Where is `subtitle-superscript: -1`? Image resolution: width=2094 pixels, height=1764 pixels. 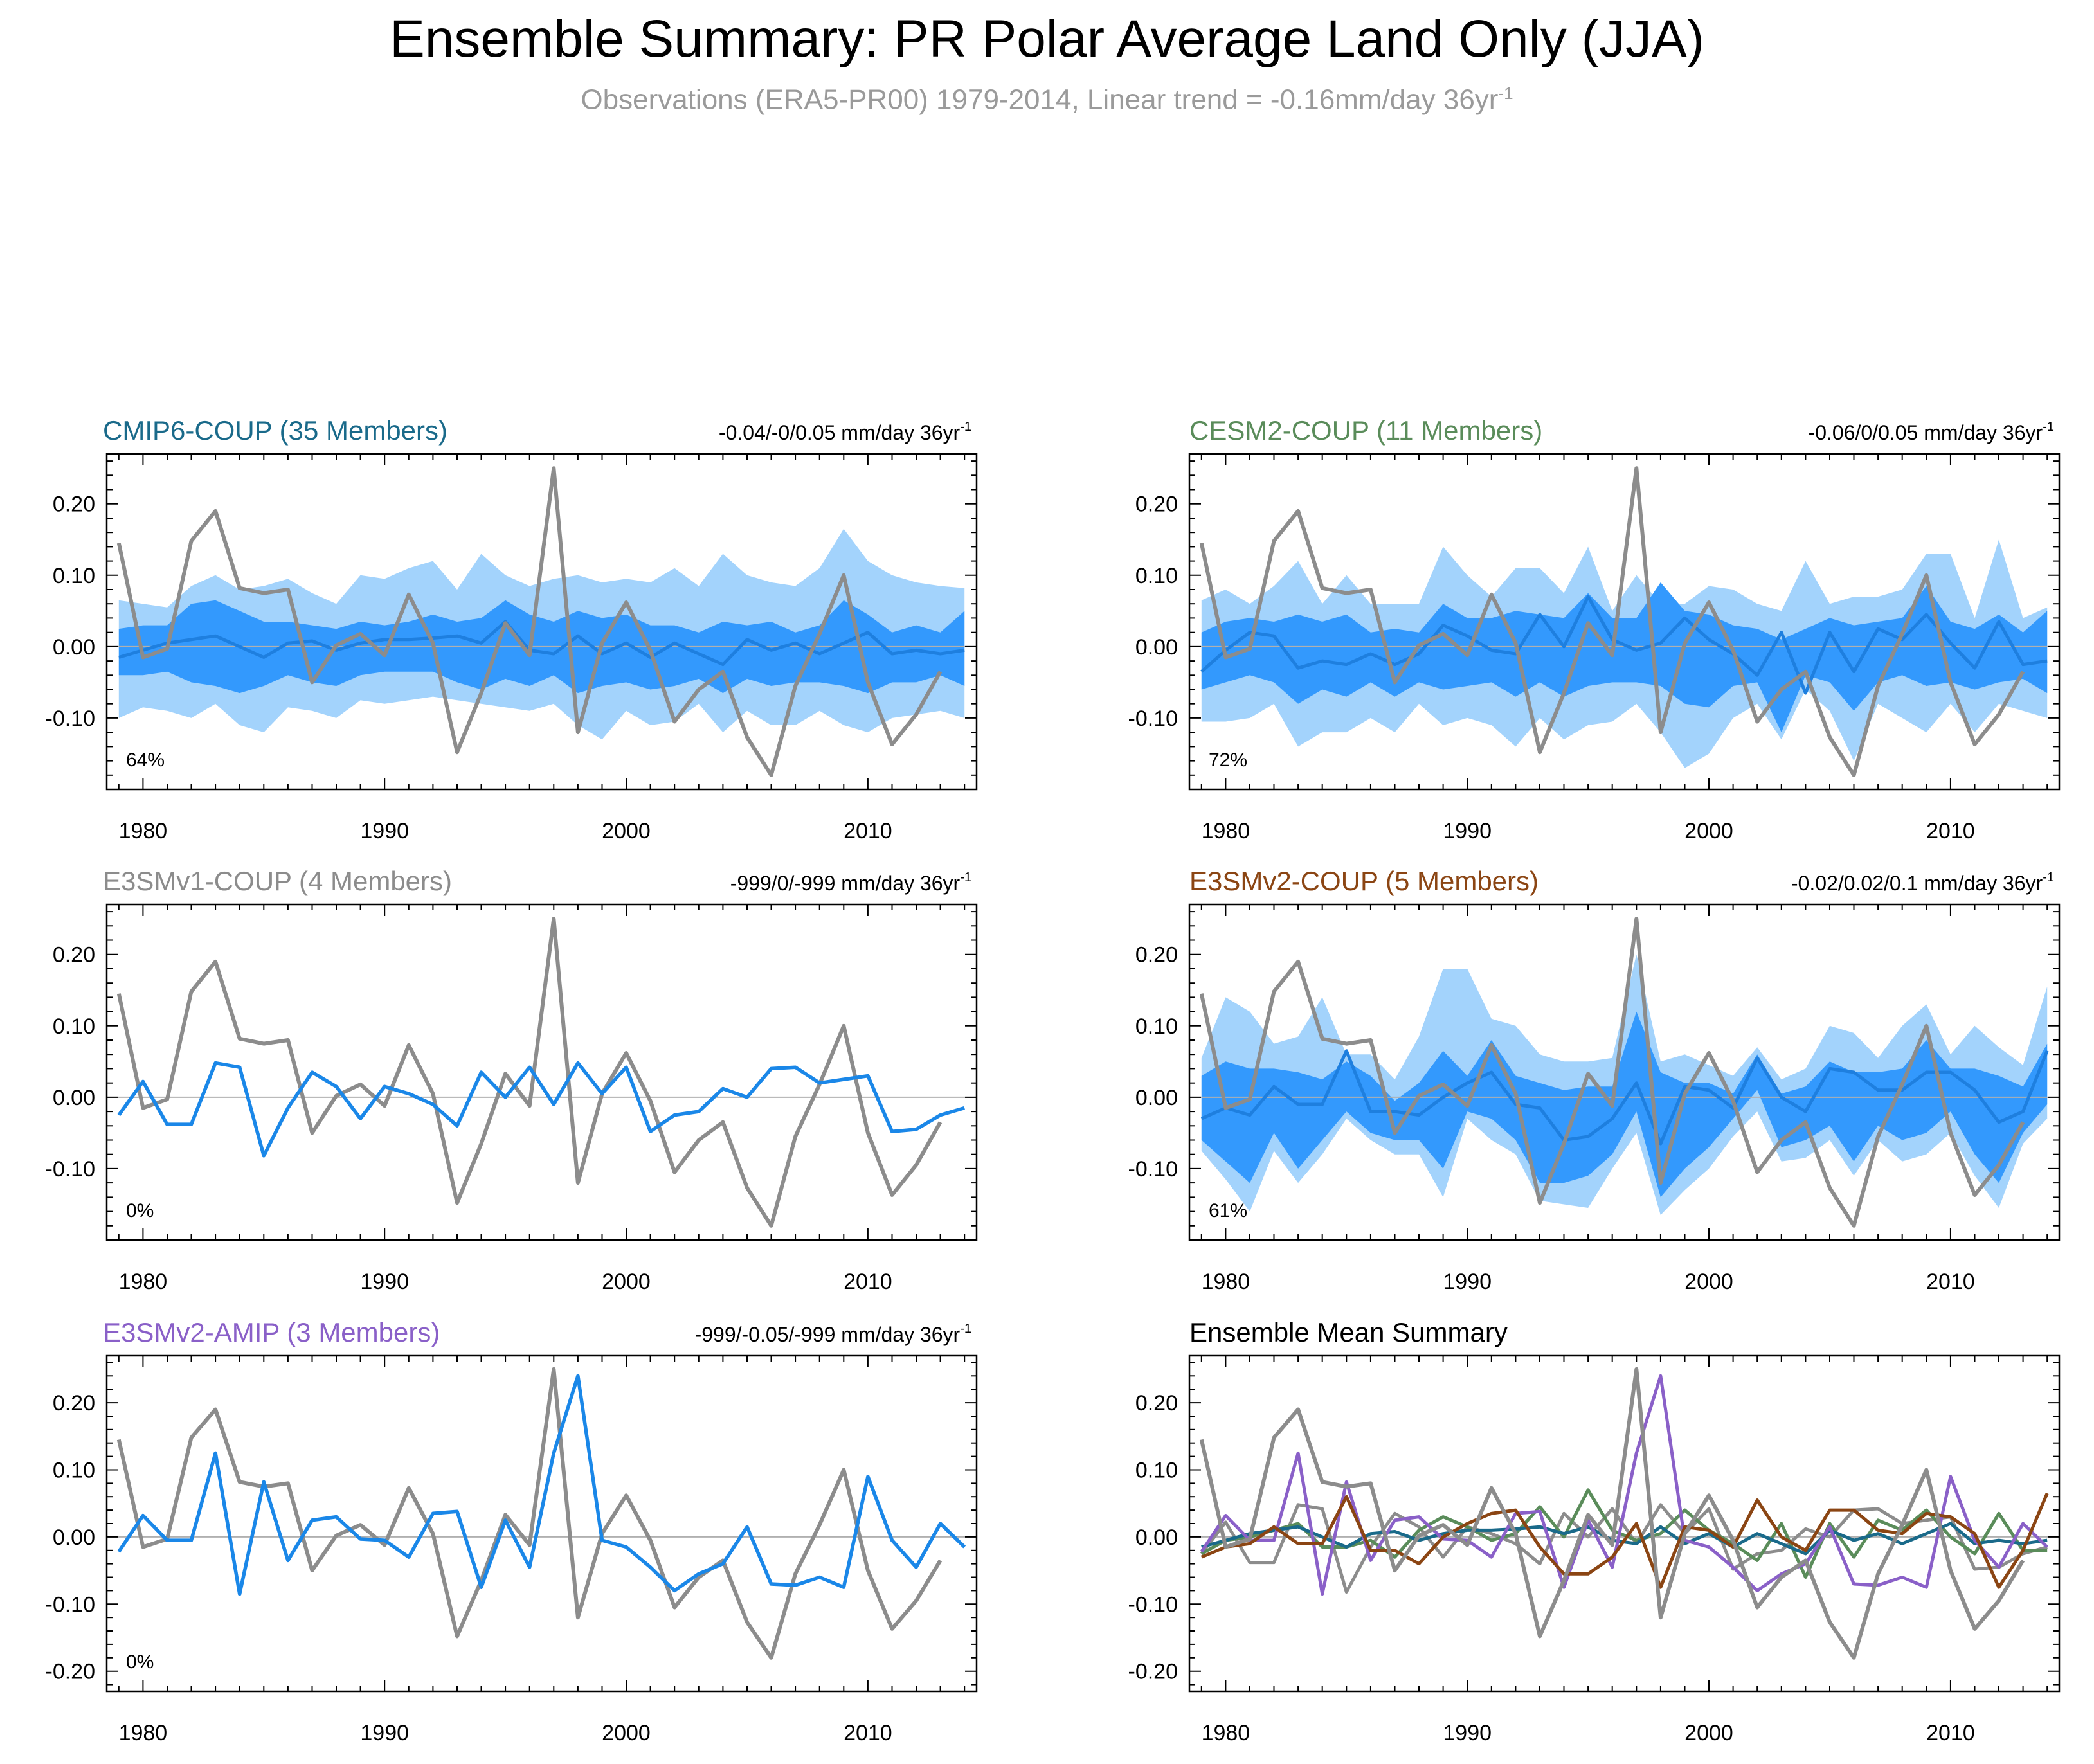 subtitle-superscript: -1 is located at coordinates (1505, 94).